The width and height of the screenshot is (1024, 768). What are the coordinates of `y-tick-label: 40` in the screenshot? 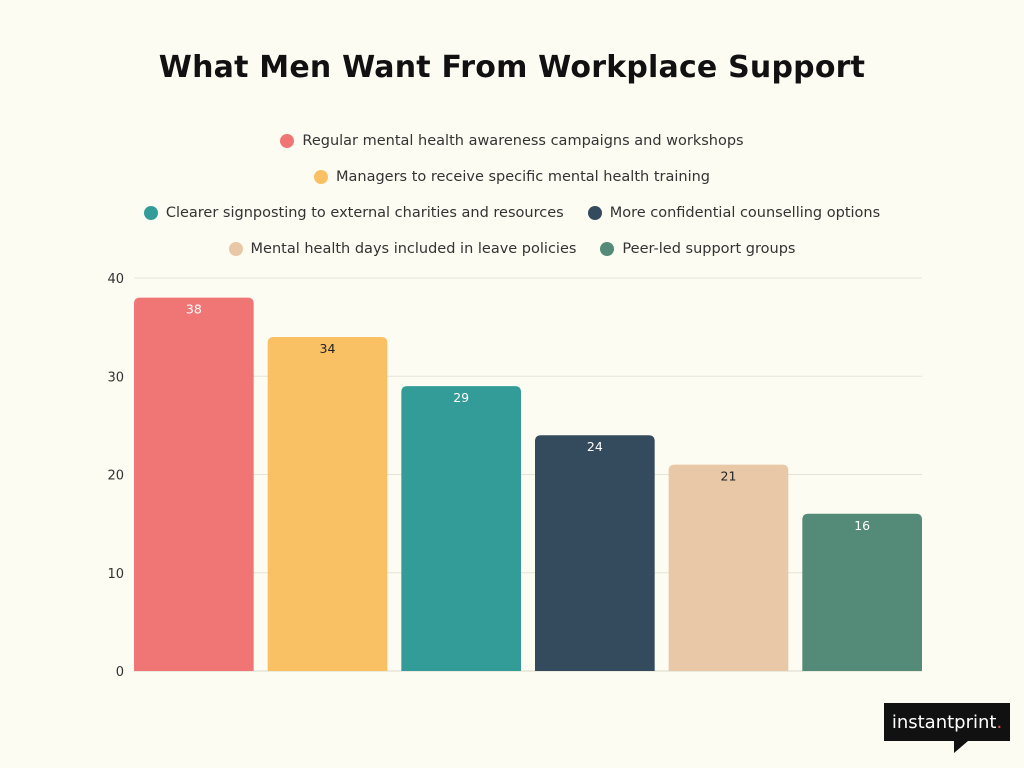 It's located at (115, 279).